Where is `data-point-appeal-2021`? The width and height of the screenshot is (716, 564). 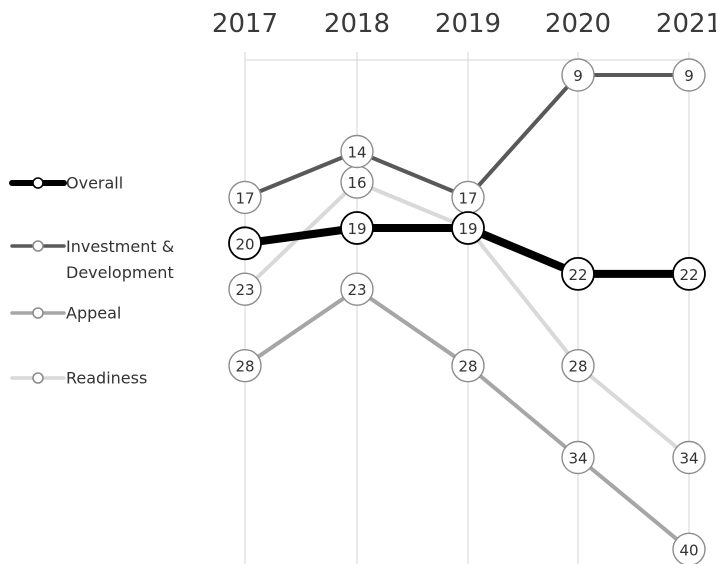 data-point-appeal-2021 is located at coordinates (689, 548).